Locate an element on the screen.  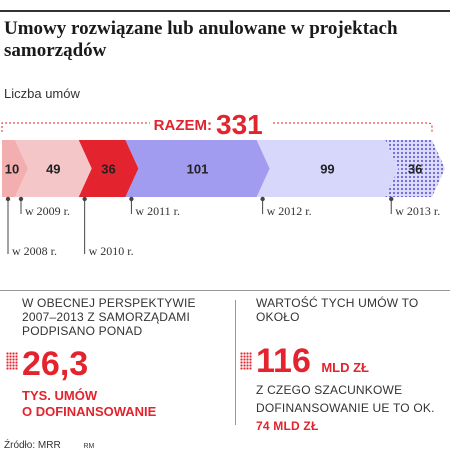
total-label-bg is located at coordinates (211, 123).